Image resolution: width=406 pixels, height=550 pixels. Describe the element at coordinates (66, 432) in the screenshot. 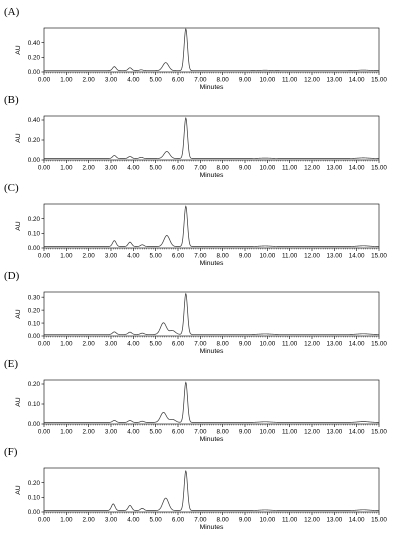

I see `x-tick-label: 1.00` at that location.